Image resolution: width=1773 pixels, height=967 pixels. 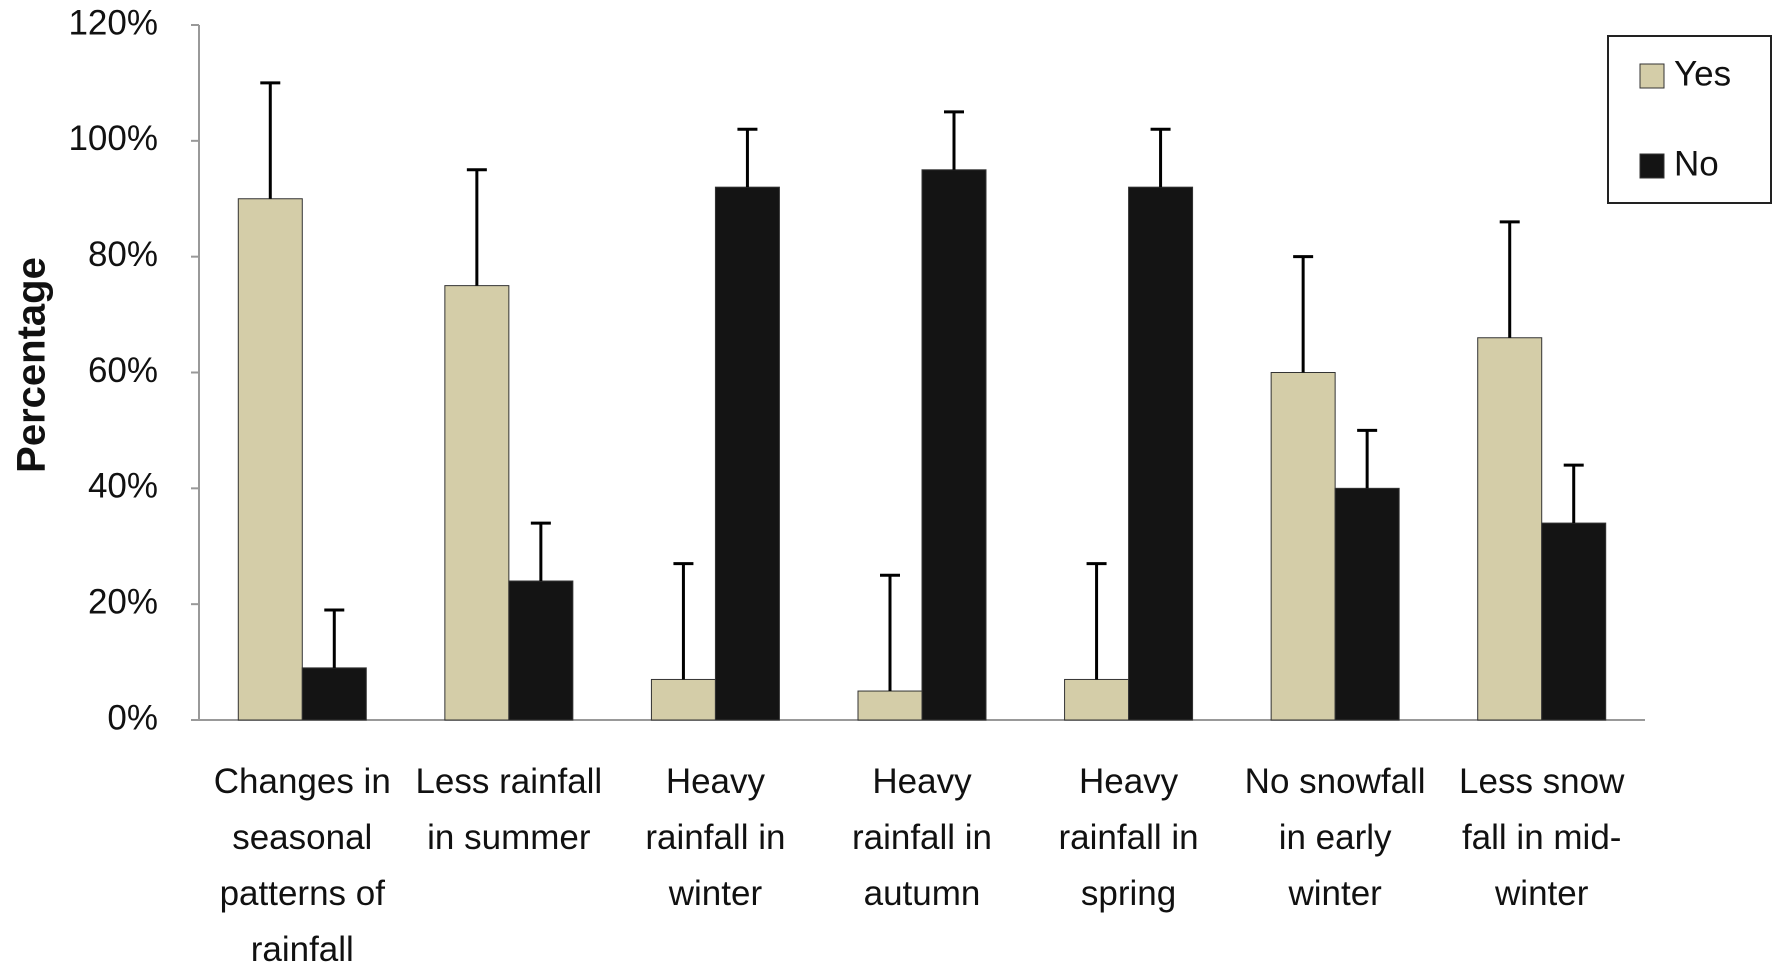 I want to click on x-tick-label: Less rainfall in summer, so click(x=509, y=809).